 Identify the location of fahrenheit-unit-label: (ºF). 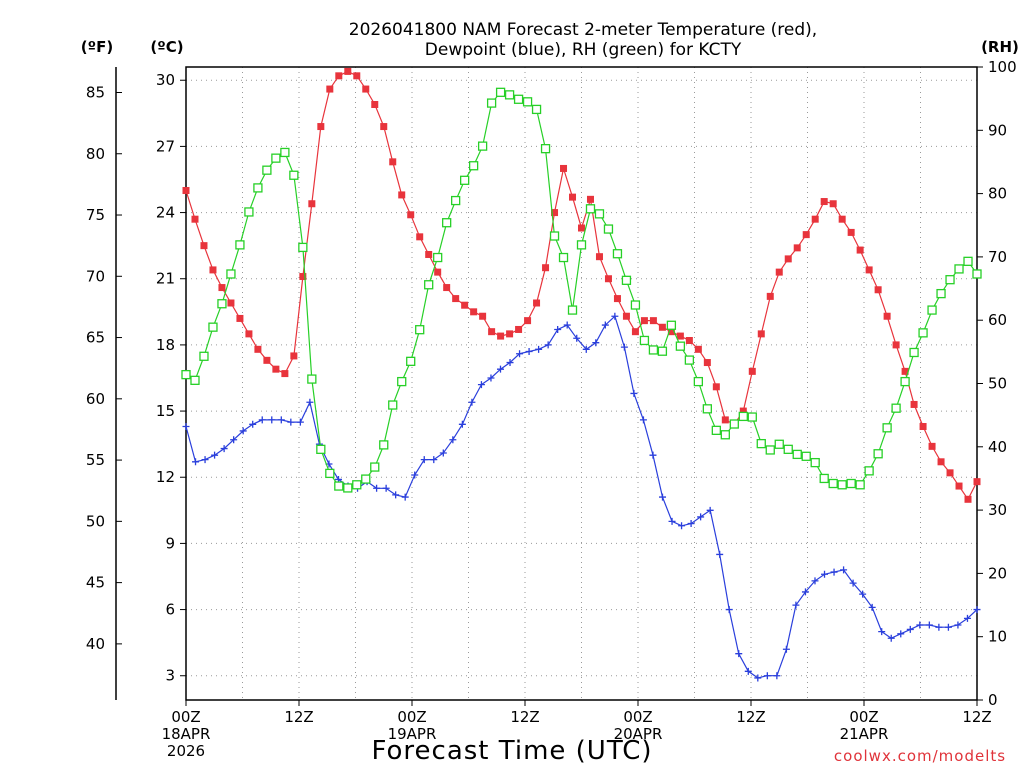
(97, 47).